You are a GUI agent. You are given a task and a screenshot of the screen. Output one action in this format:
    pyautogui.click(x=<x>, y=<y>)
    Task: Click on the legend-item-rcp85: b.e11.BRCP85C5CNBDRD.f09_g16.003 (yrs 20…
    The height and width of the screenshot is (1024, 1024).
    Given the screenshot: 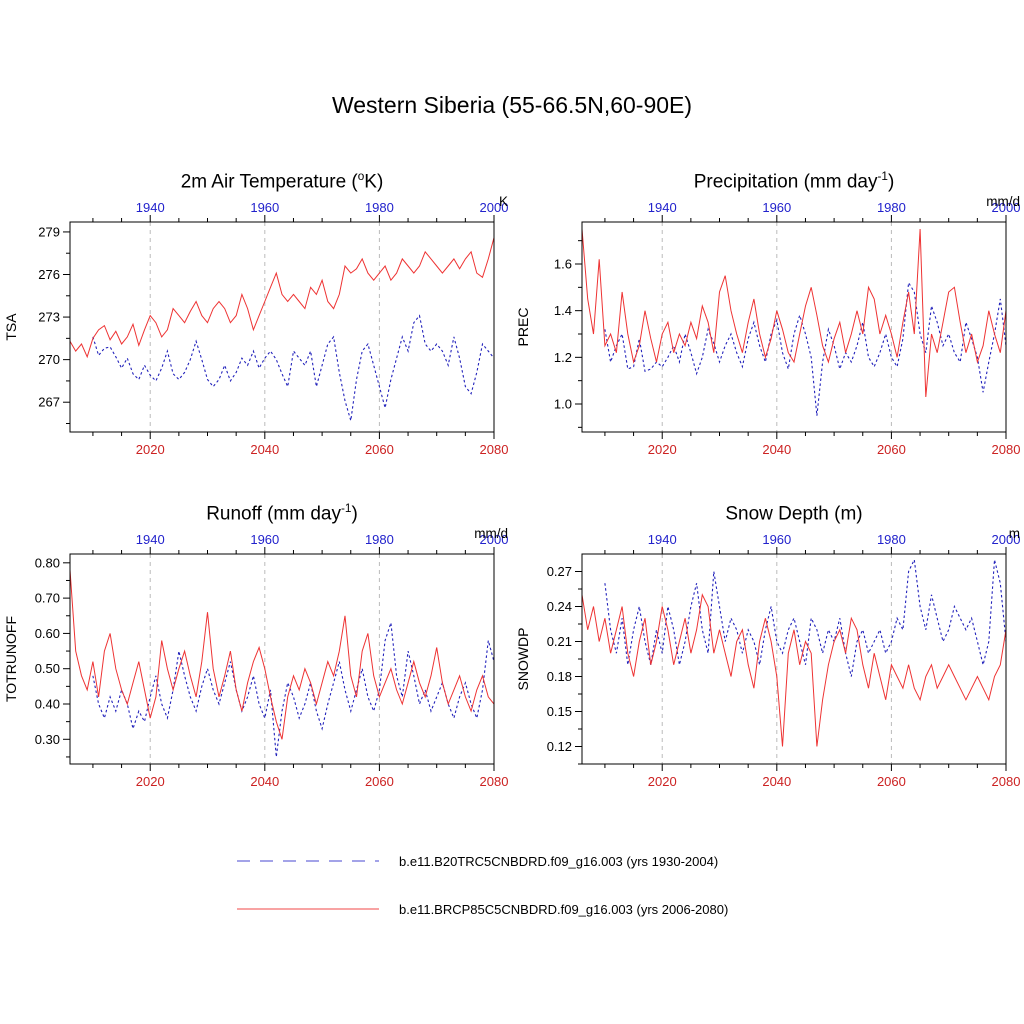 What is the action you would take?
    pyautogui.click(x=480, y=909)
    